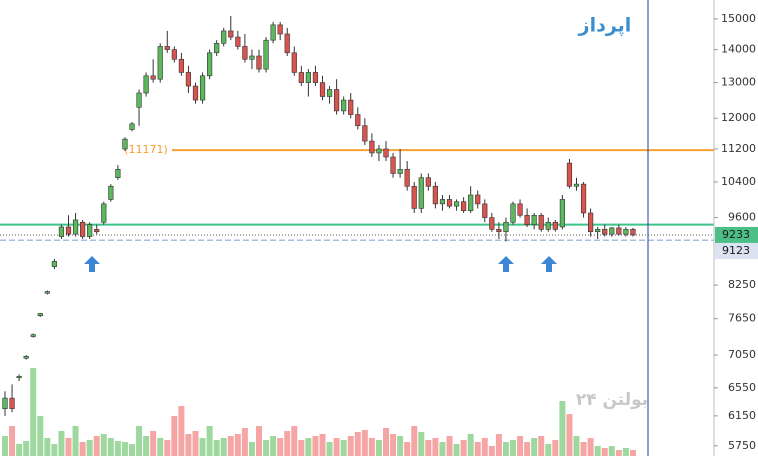 Image resolution: width=758 pixels, height=456 pixels. I want to click on price-tag-label: 9233, so click(736, 234).